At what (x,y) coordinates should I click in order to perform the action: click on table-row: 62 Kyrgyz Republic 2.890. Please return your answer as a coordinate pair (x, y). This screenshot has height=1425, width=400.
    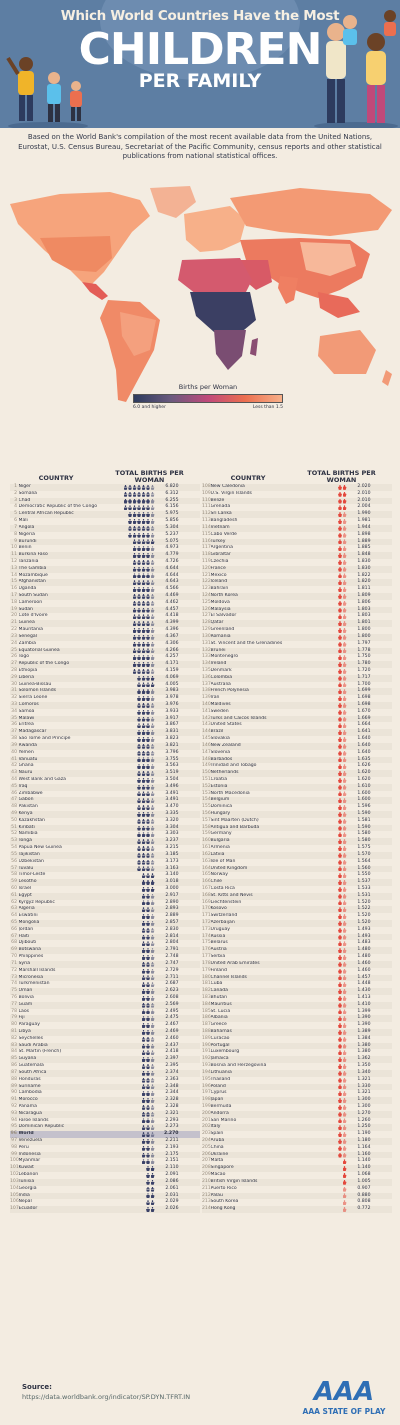
    Looking at the image, I should click on (105, 903).